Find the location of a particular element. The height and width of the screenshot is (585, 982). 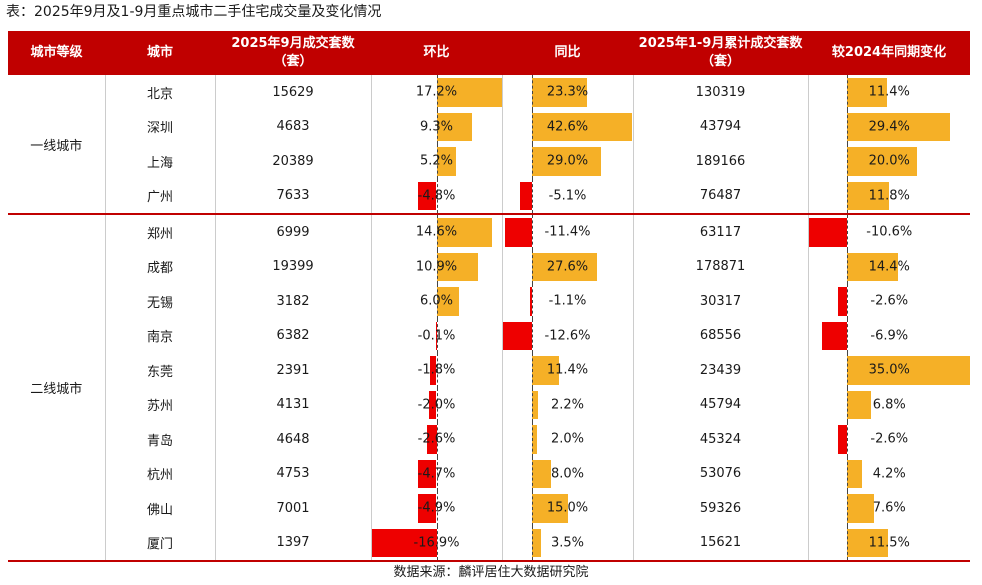

mom-cell: -2.0% is located at coordinates (436, 404).